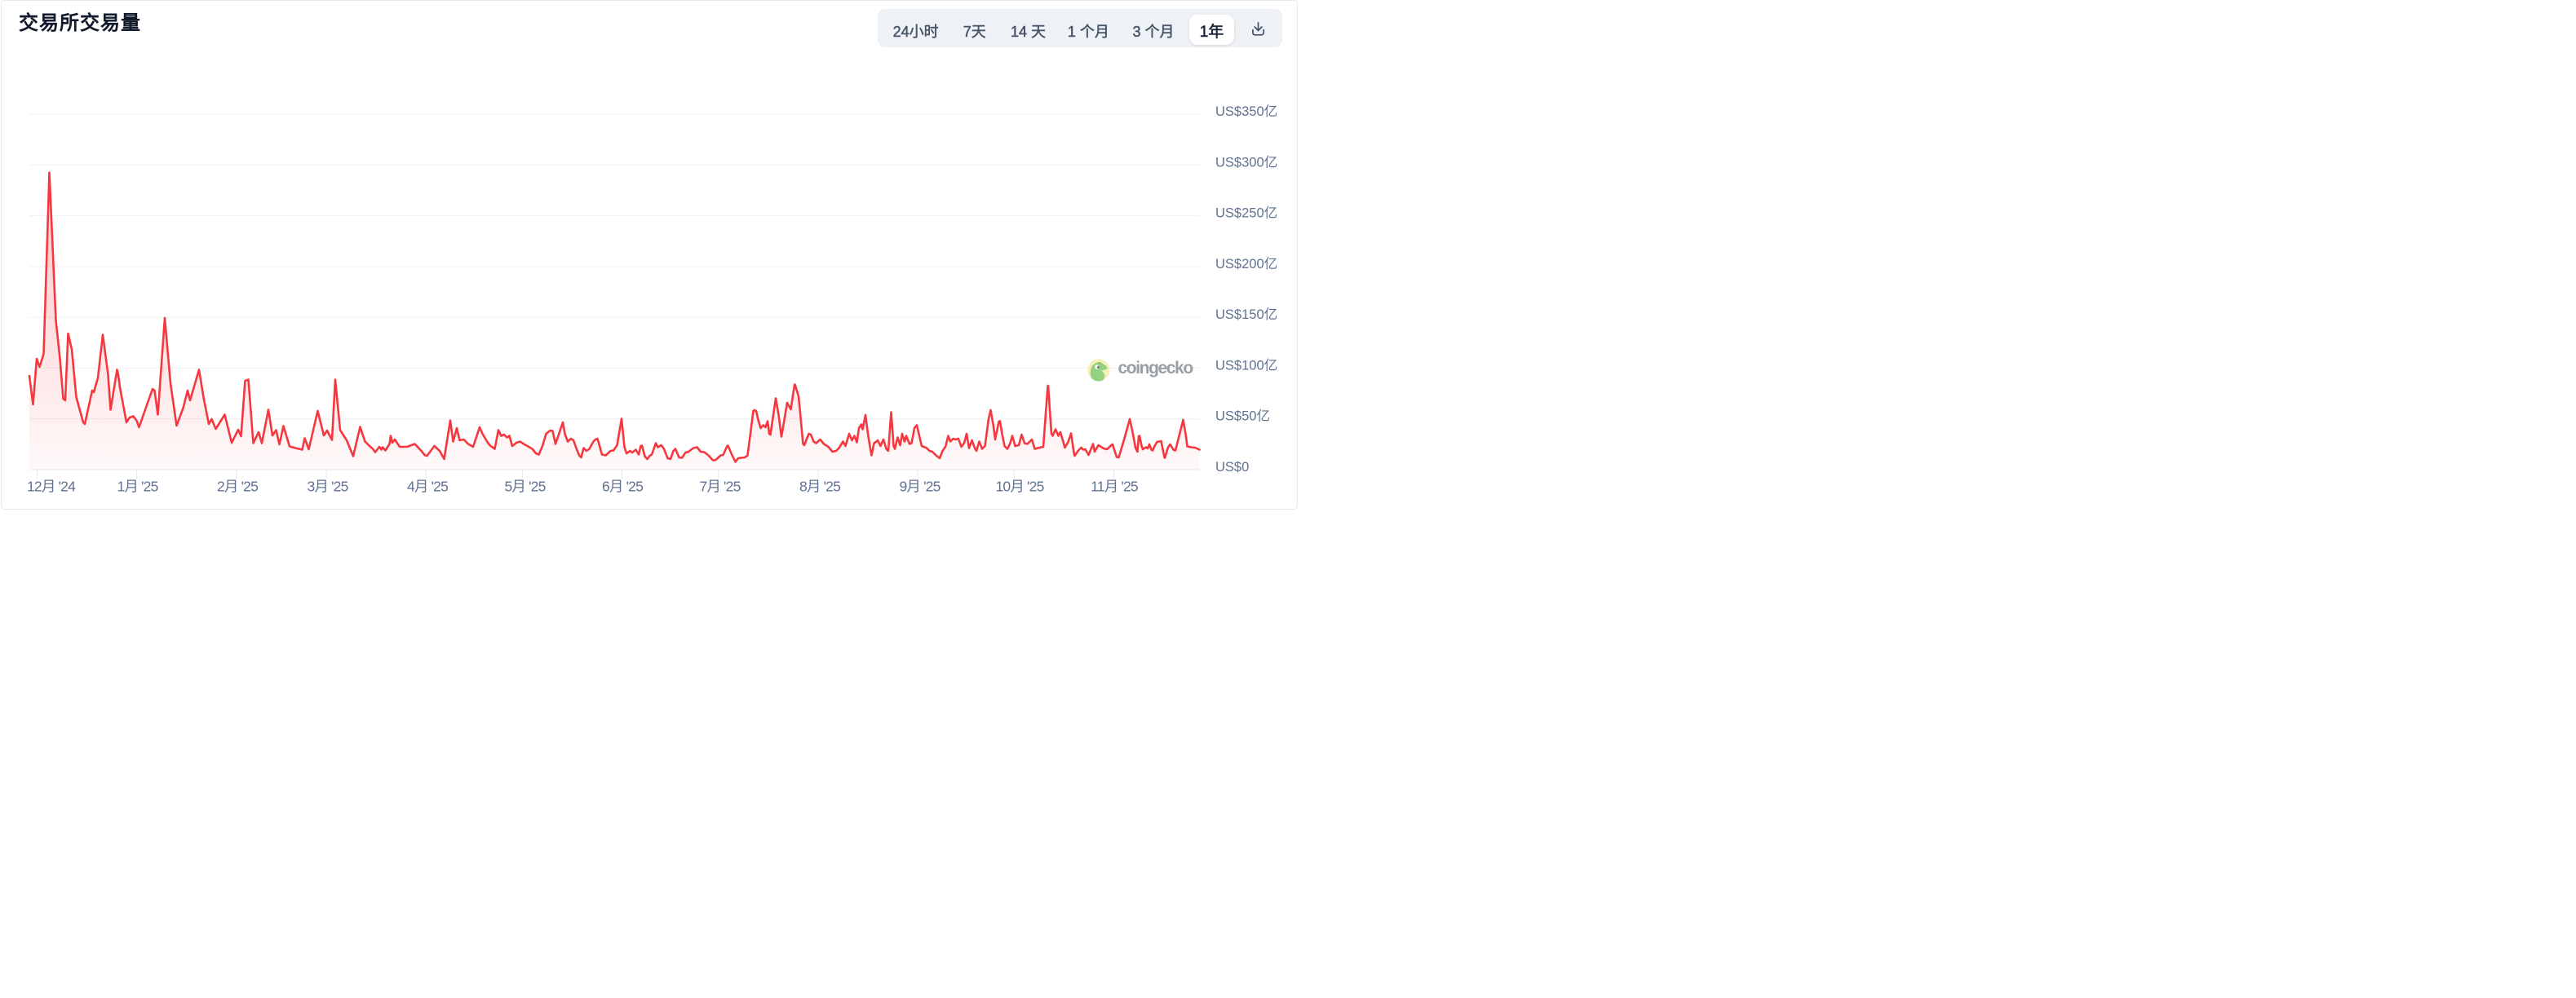 The width and height of the screenshot is (2576, 998). What do you see at coordinates (137, 487) in the screenshot?
I see `svg-text: 1月 '25` at bounding box center [137, 487].